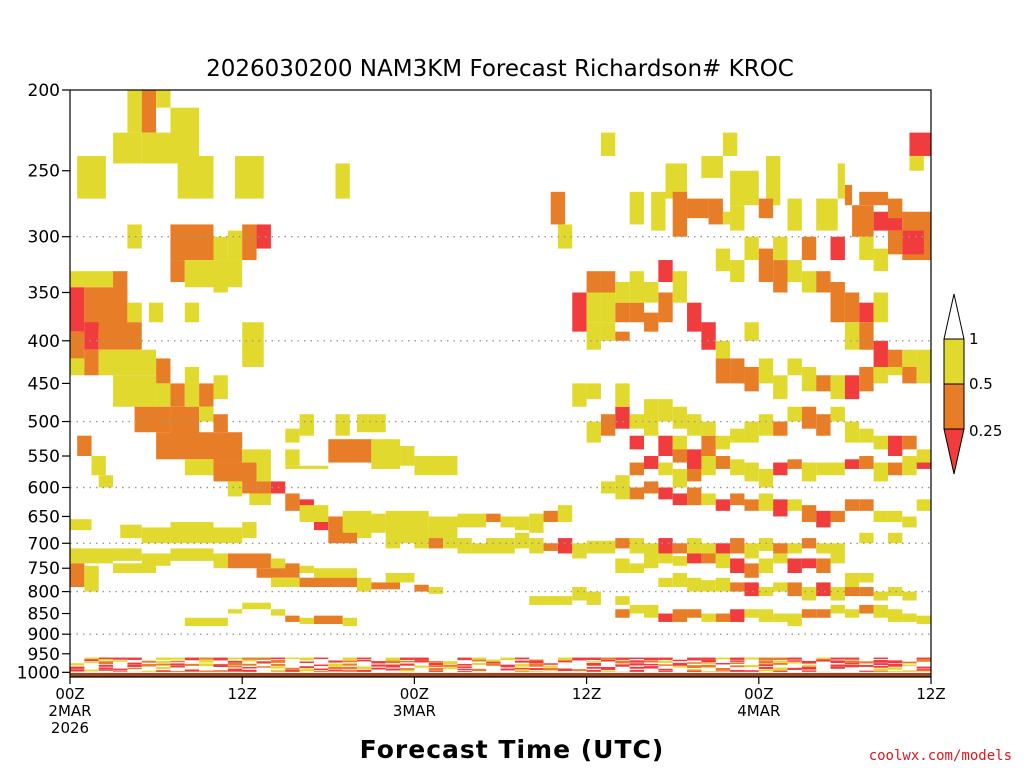 This screenshot has height=768, width=1024. What do you see at coordinates (972, 384) in the screenshot?
I see `legend: 1 0.5 0.25` at bounding box center [972, 384].